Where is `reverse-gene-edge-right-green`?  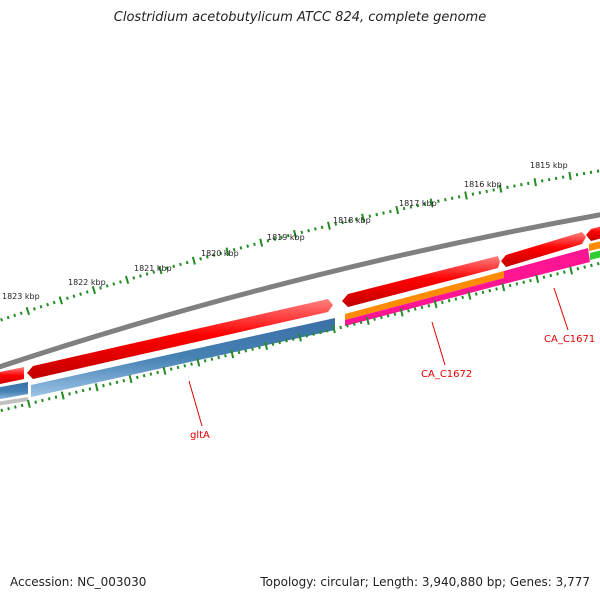 reverse-gene-edge-right-green is located at coordinates (595, 254).